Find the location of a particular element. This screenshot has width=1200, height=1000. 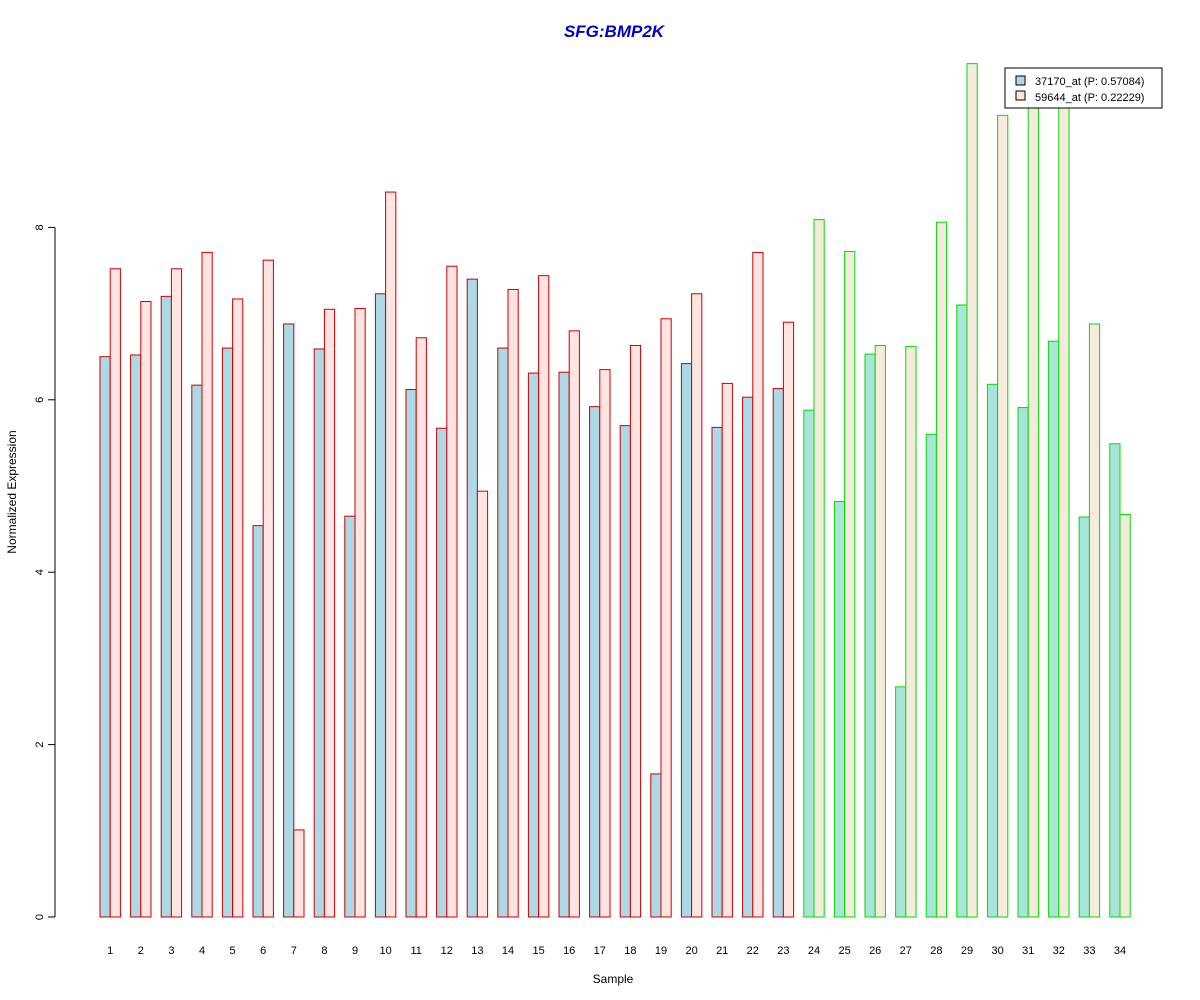

legend-label-series-1: 37170_at (P: 0.57084) is located at coordinates (1089, 82).